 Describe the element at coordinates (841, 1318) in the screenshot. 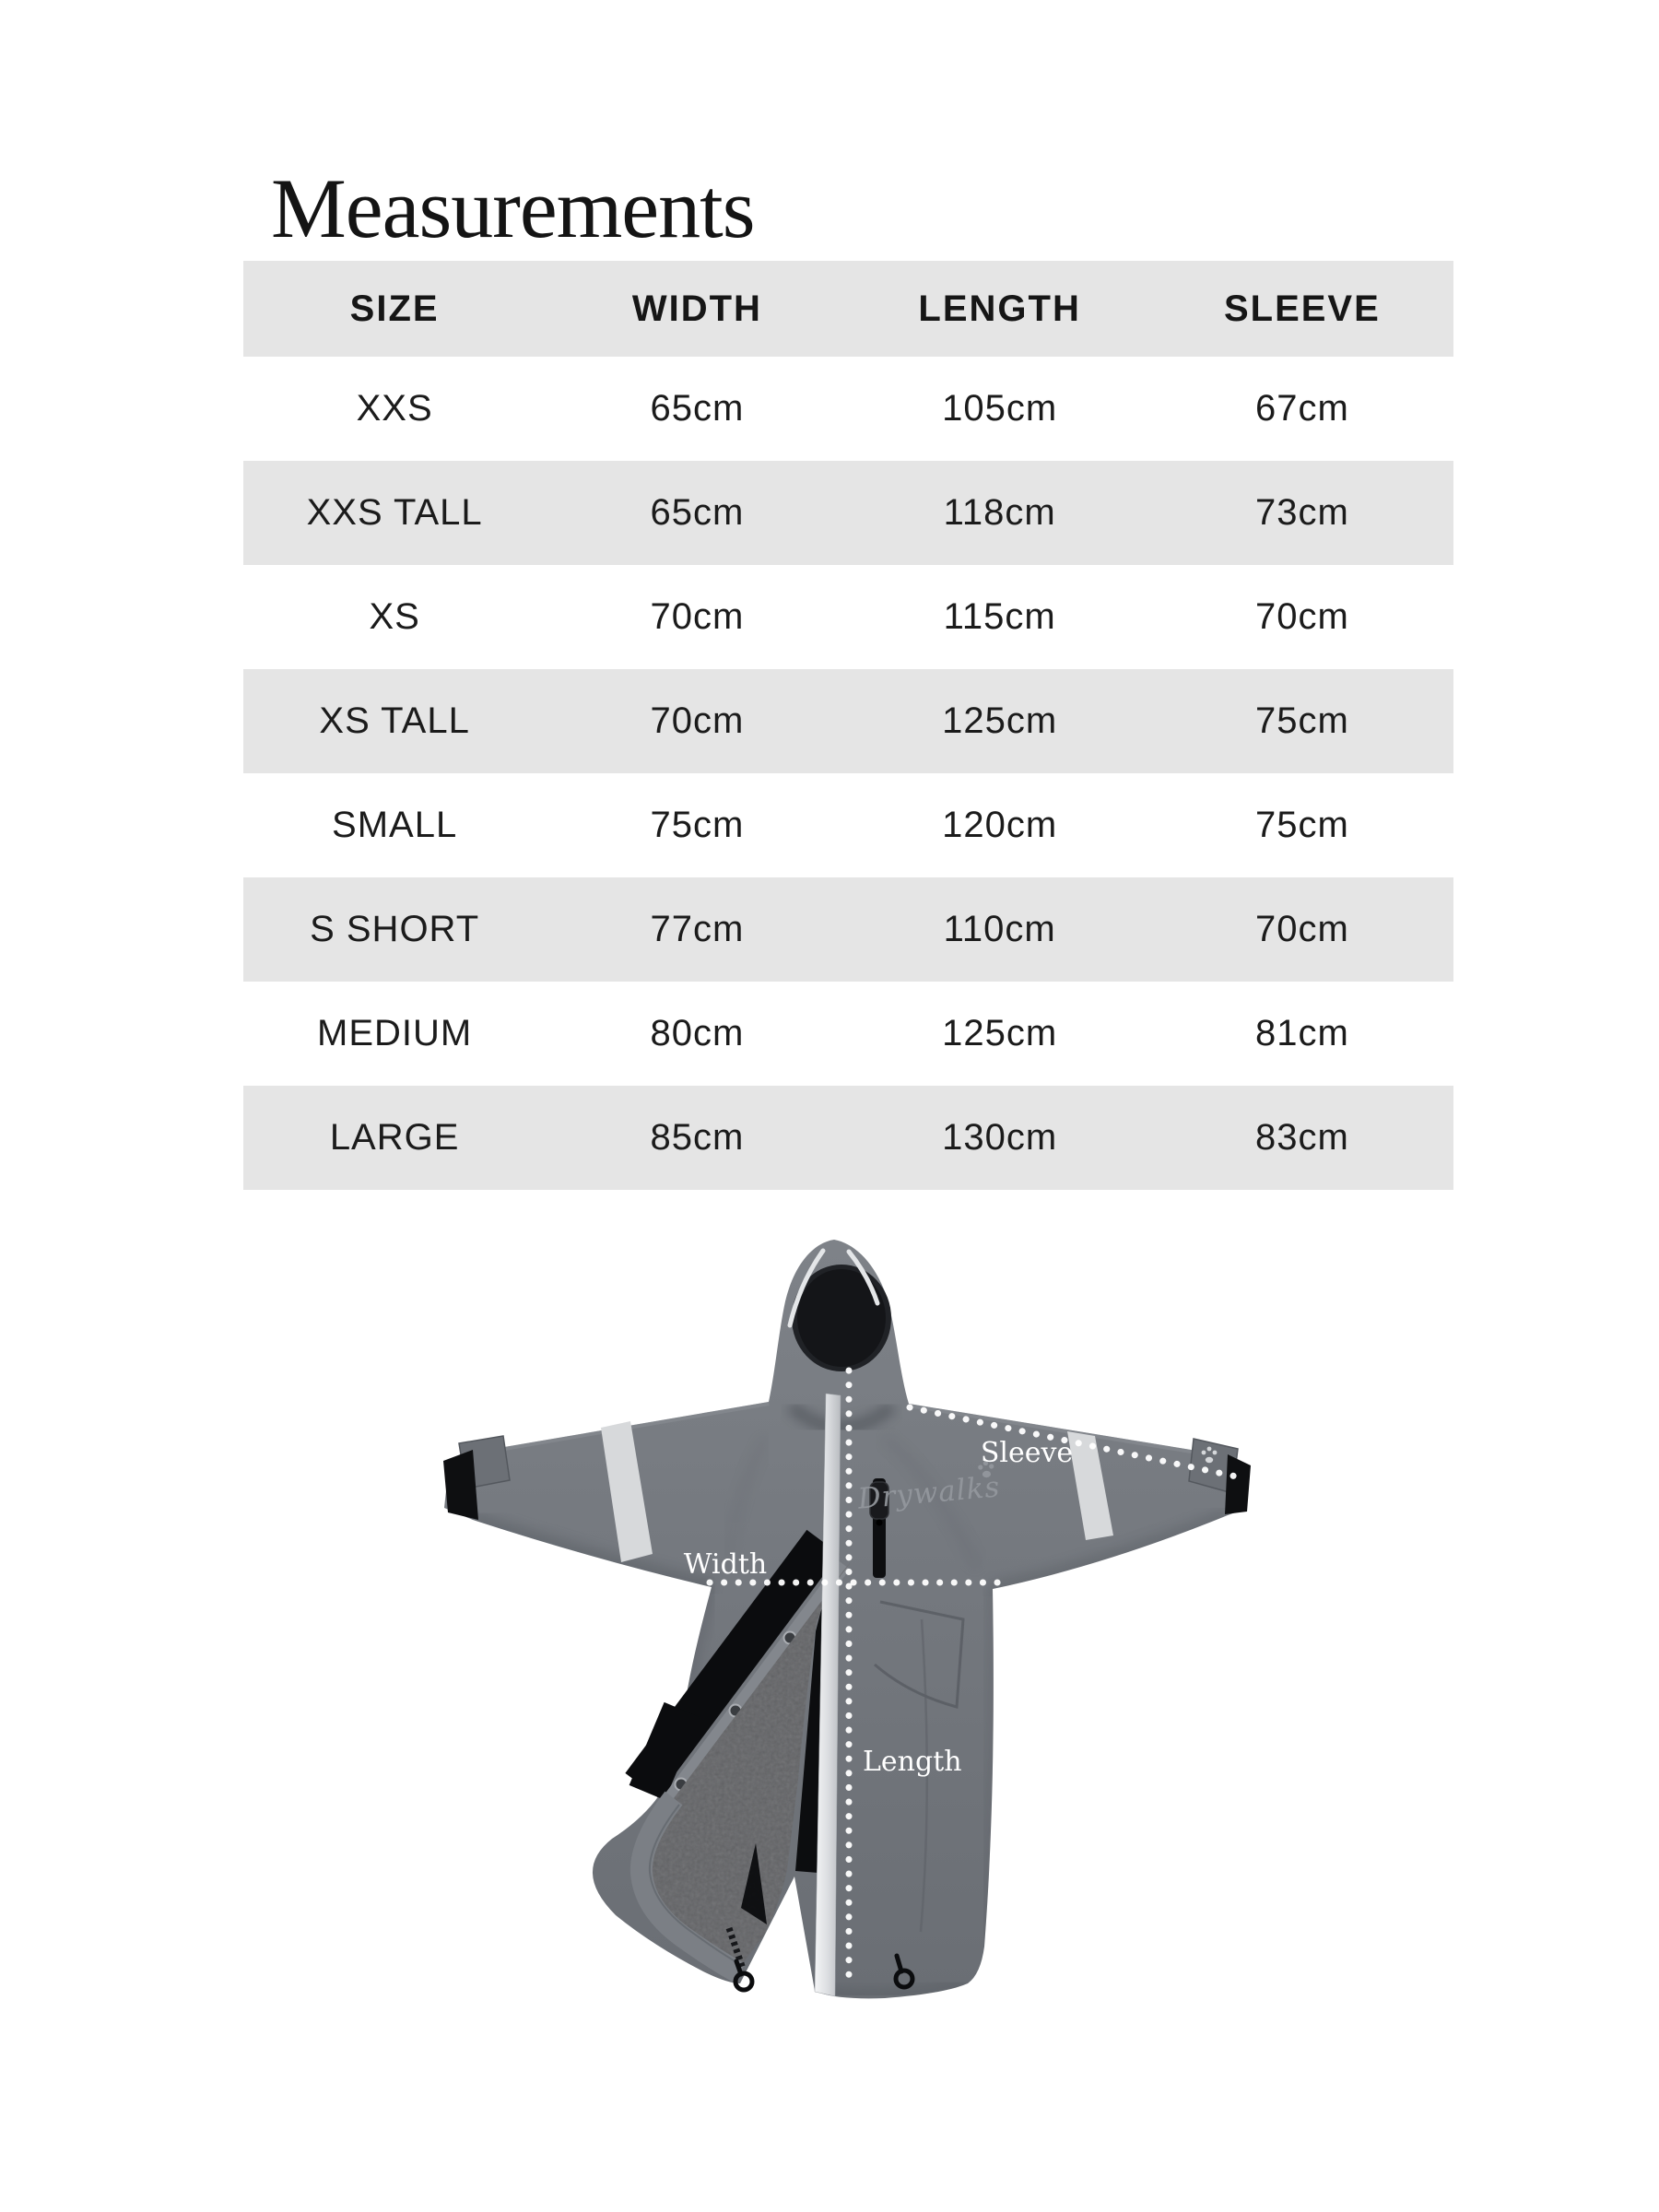

I see `hood-lining` at that location.